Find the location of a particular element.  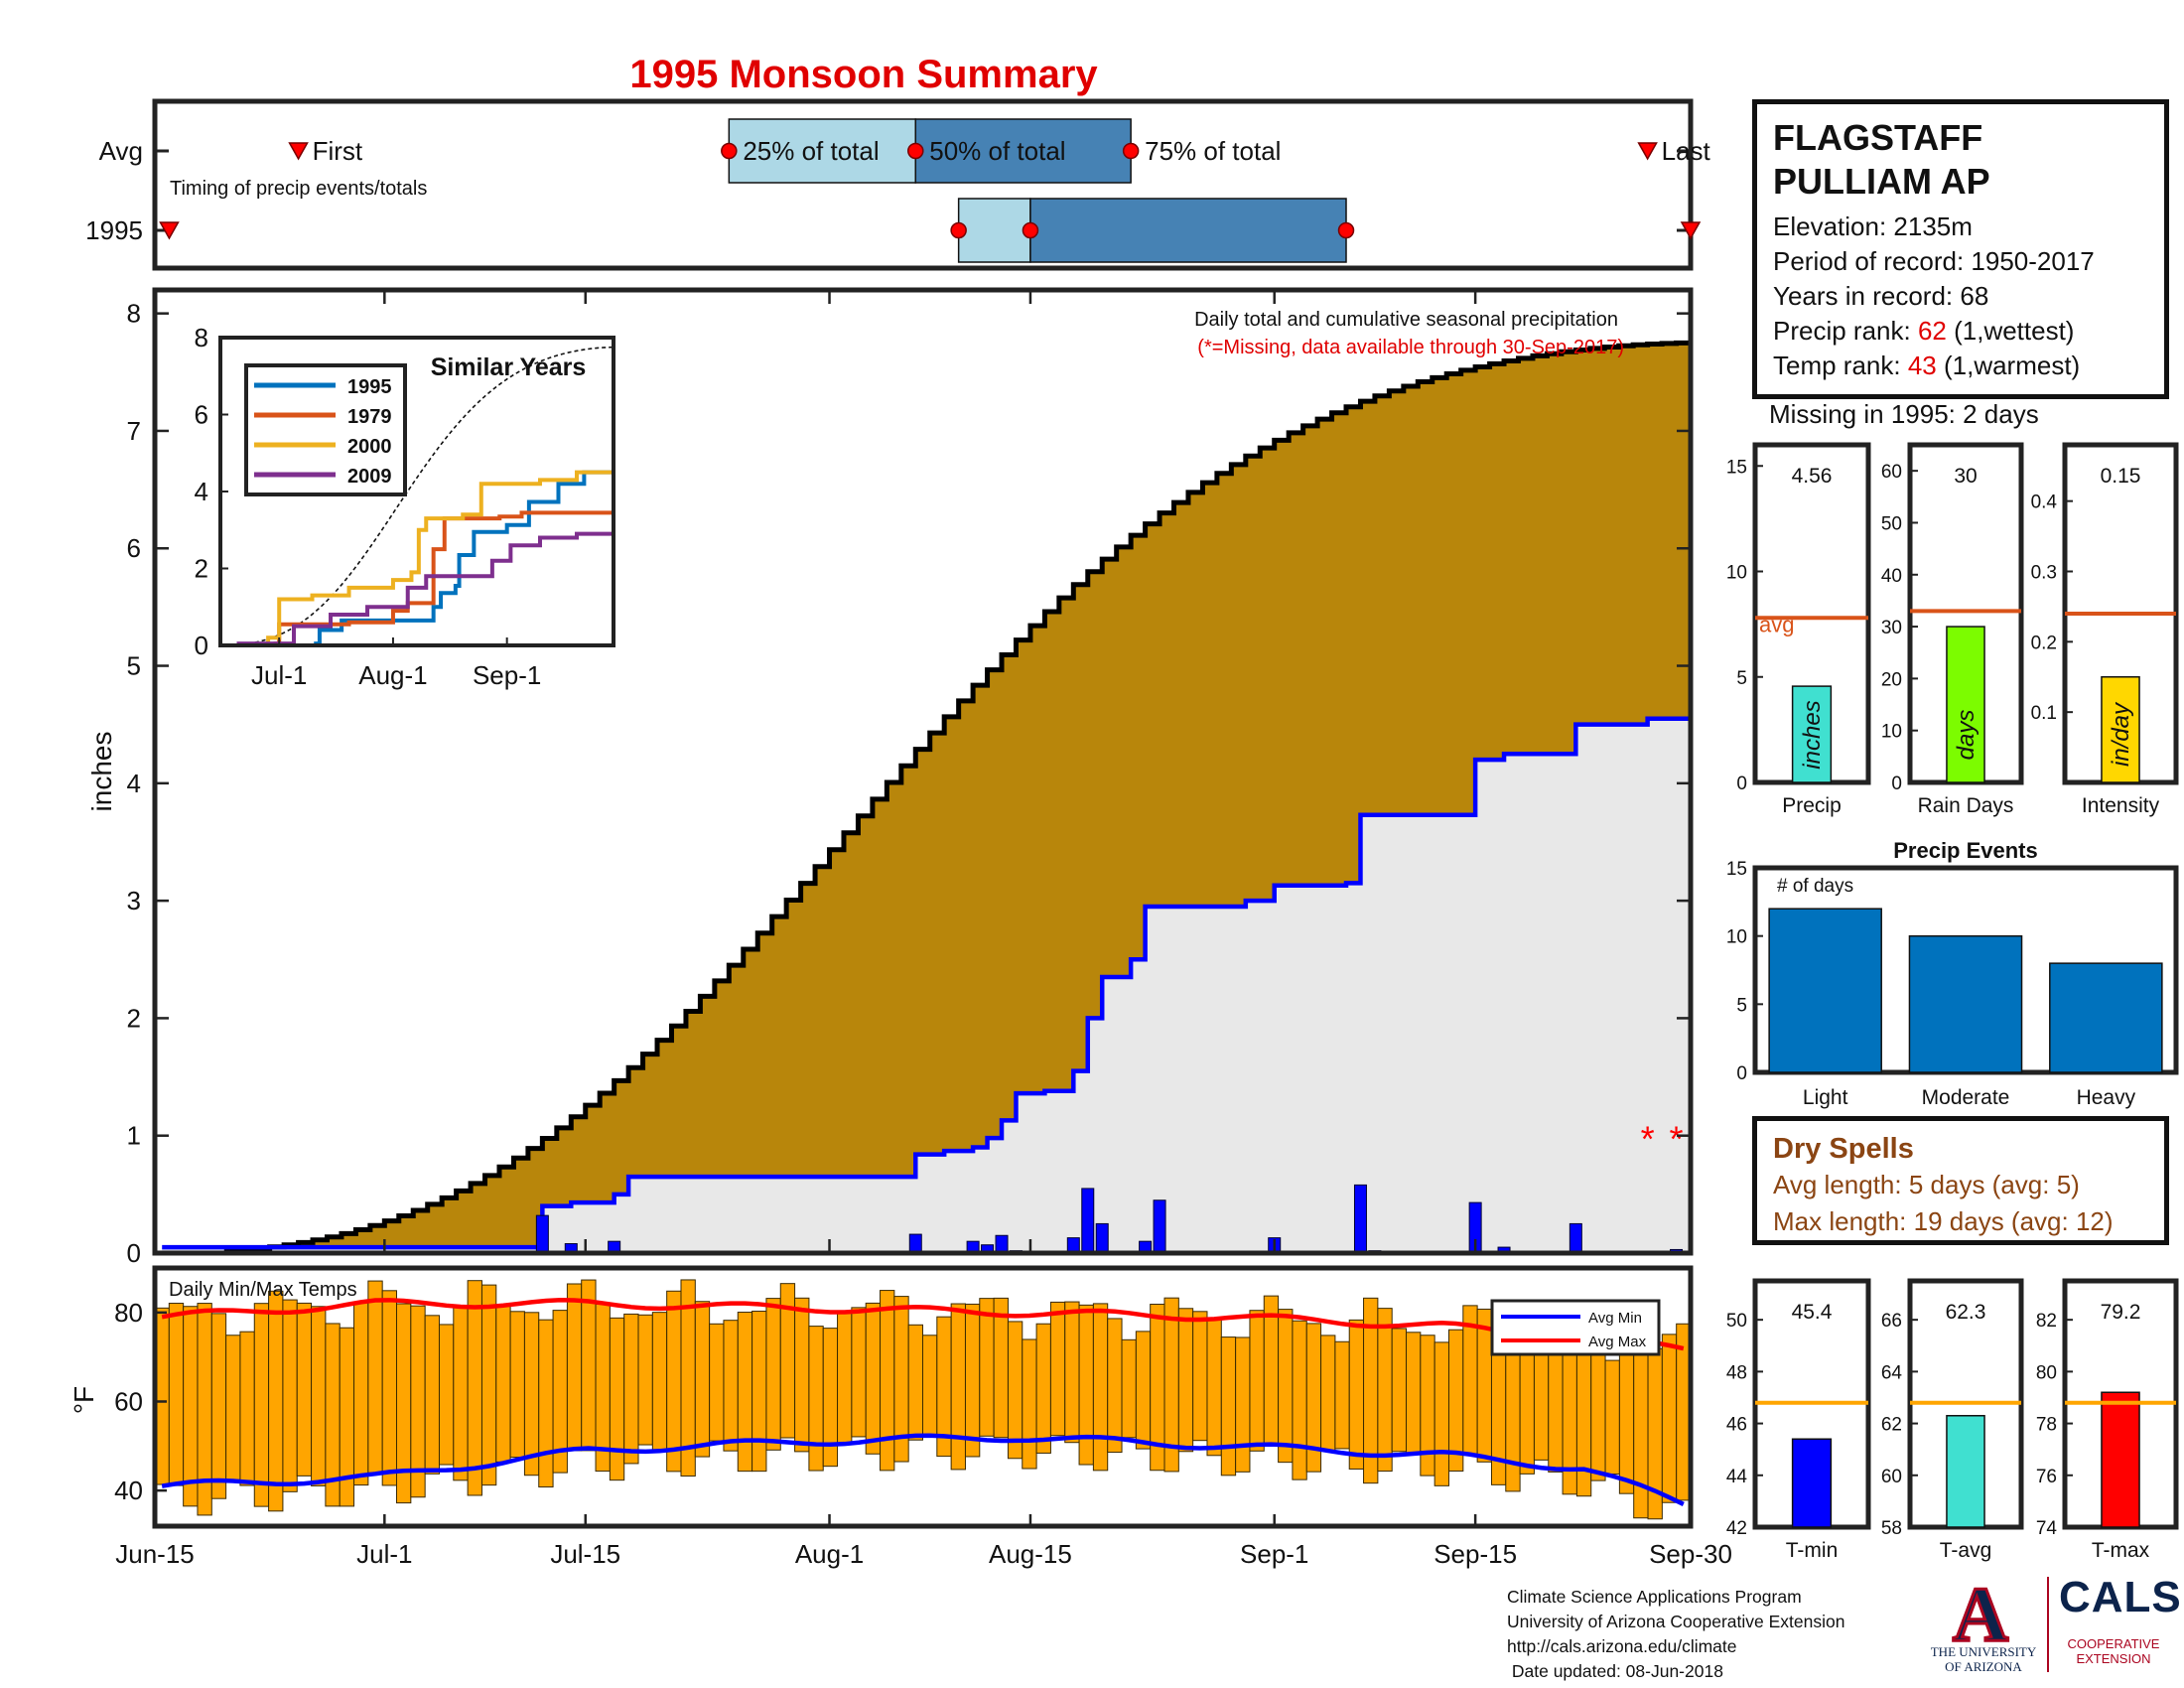

dry-spells-max: Max length: 19 days (avg: 12) is located at coordinates (1943, 1221).